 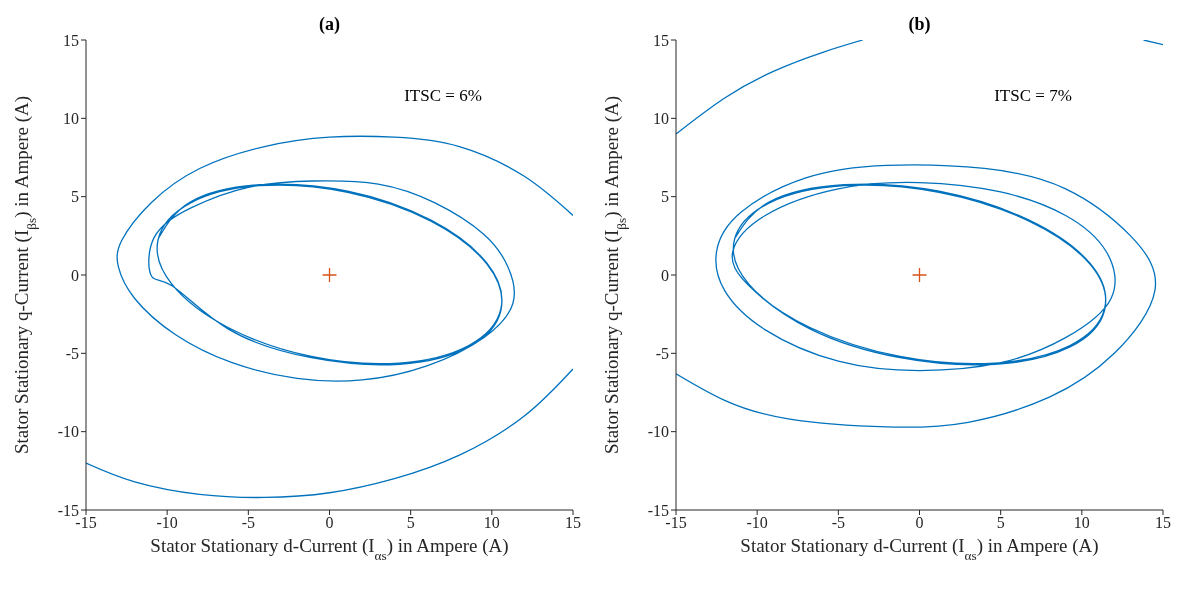 What do you see at coordinates (919, 24) in the screenshot?
I see `chart-title: (b)` at bounding box center [919, 24].